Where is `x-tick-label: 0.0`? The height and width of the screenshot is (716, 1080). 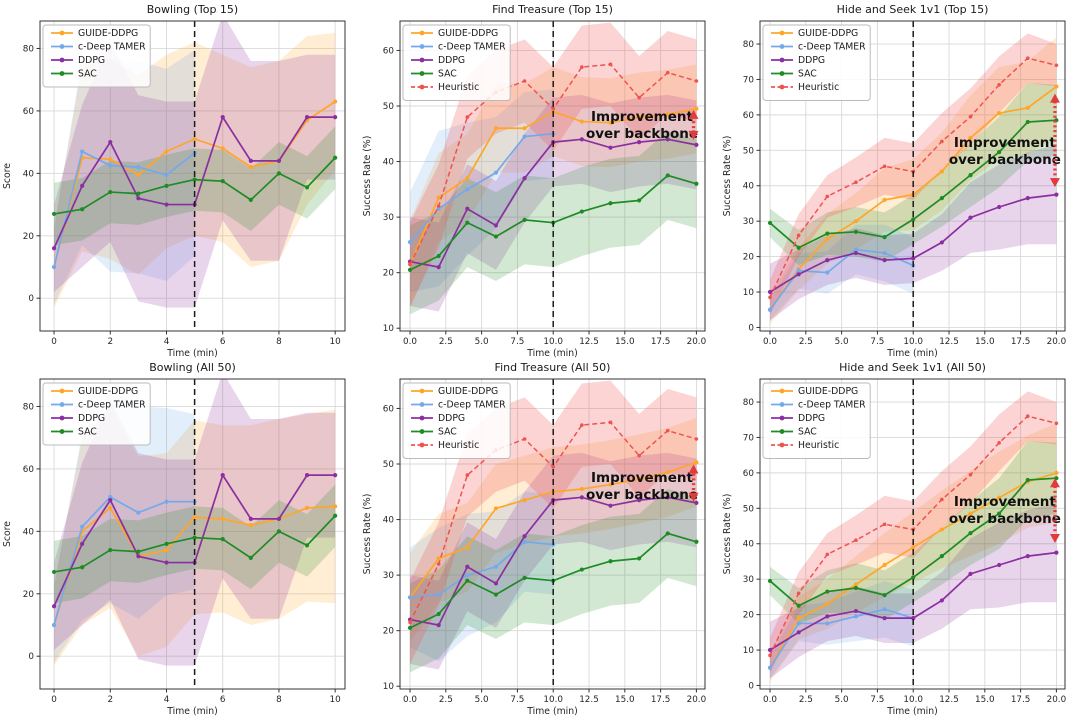
x-tick-label: 0.0 is located at coordinates (770, 700).